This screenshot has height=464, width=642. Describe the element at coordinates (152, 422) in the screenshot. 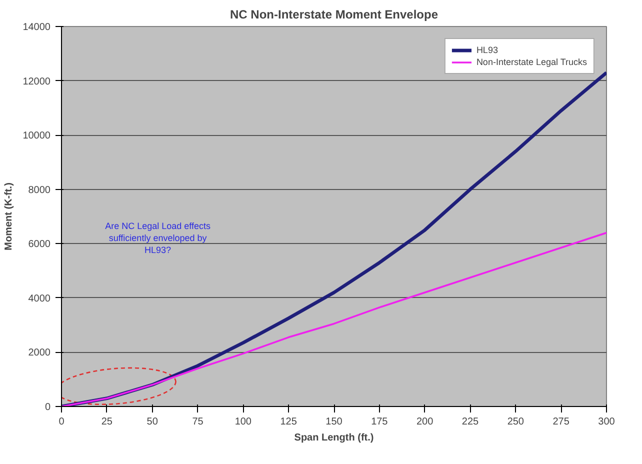

I see `x-tick-label: 50` at that location.